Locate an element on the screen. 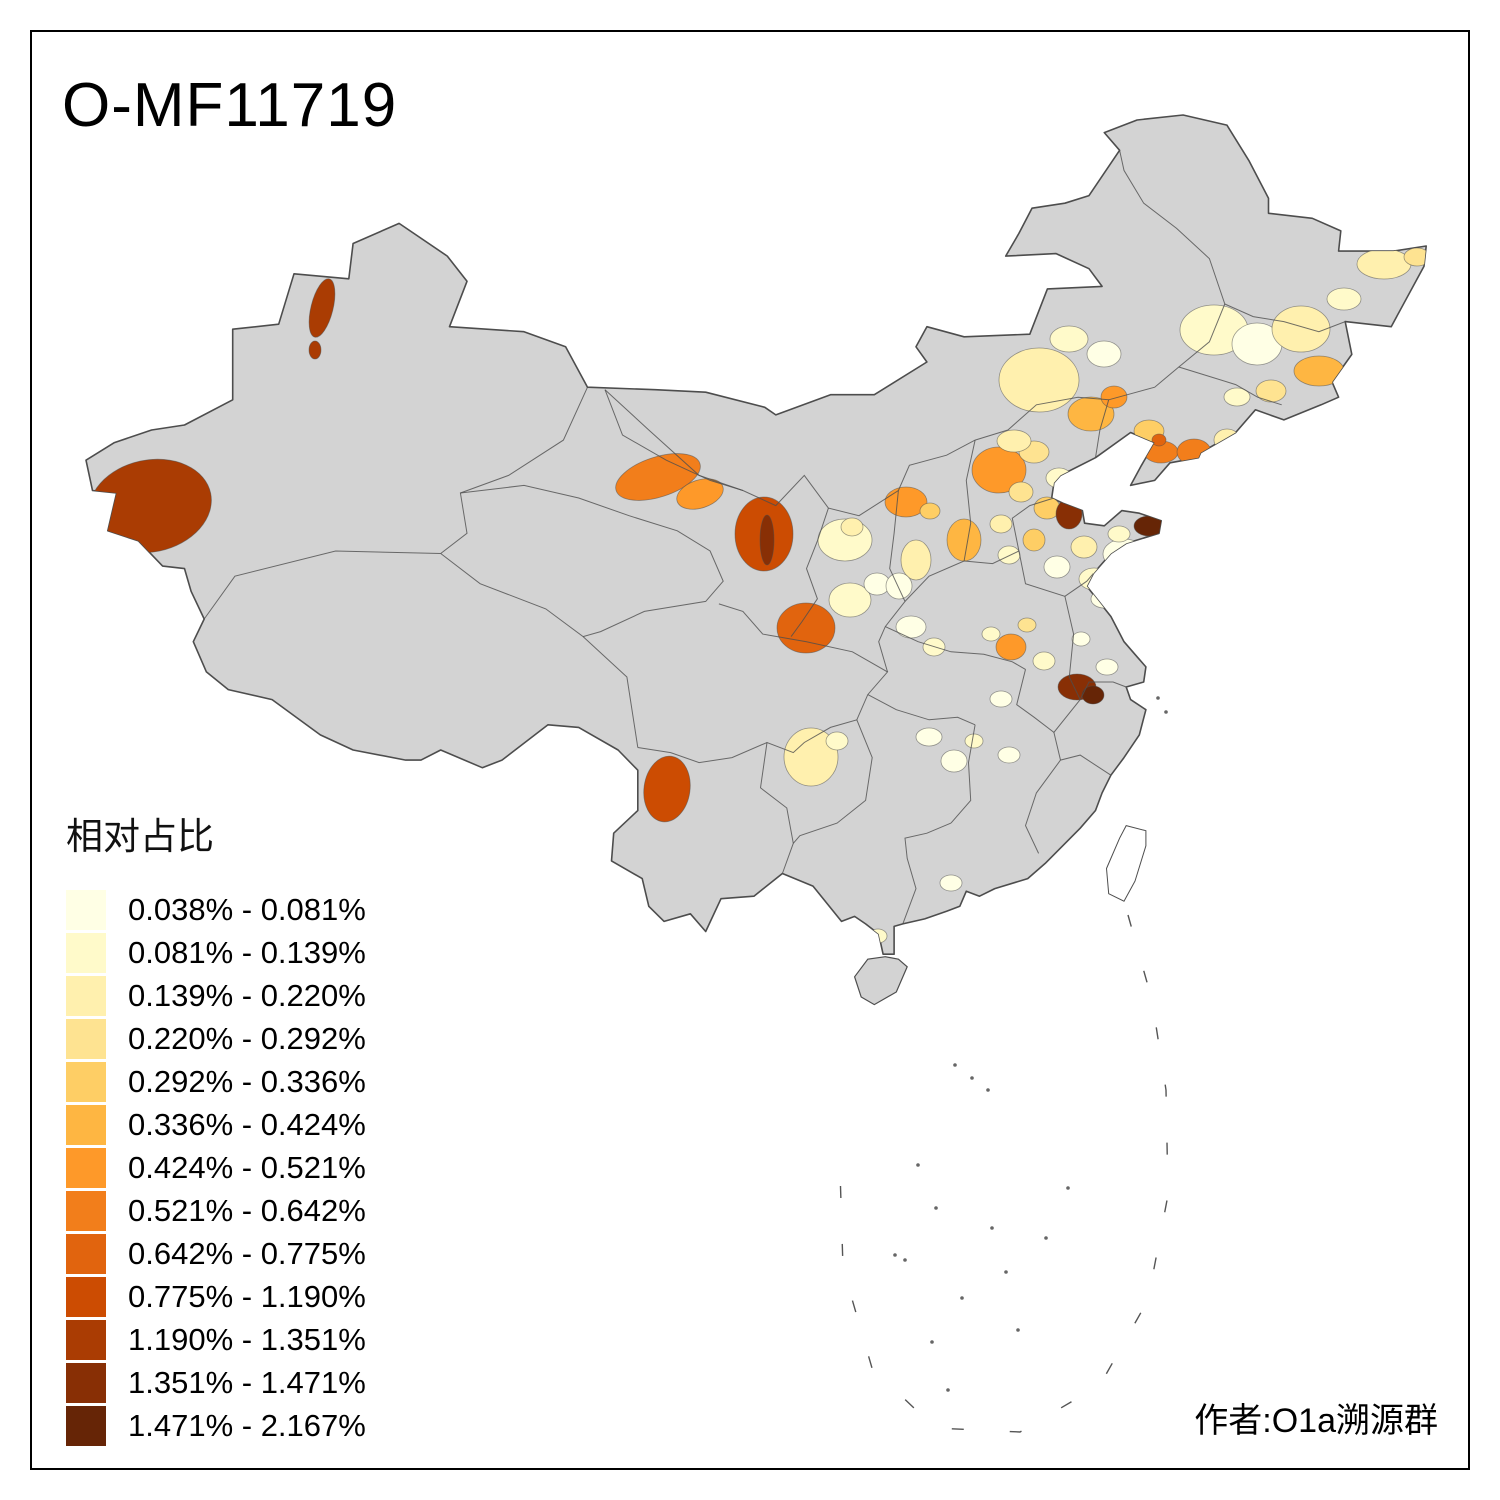 The height and width of the screenshot is (1500, 1500). legend-item: 1.190% - 1.351% is located at coordinates (216, 1339).